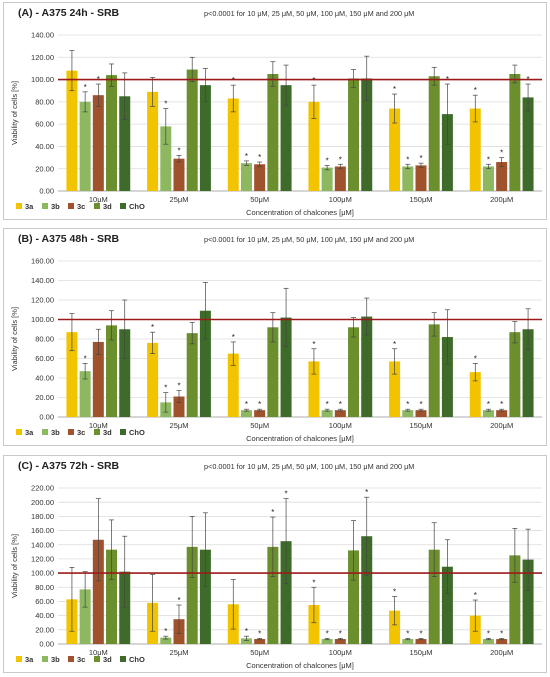 This screenshot has width=550, height=677. What do you see at coordinates (42, 261) in the screenshot?
I see `y-tick-label: 160.00` at bounding box center [42, 261].